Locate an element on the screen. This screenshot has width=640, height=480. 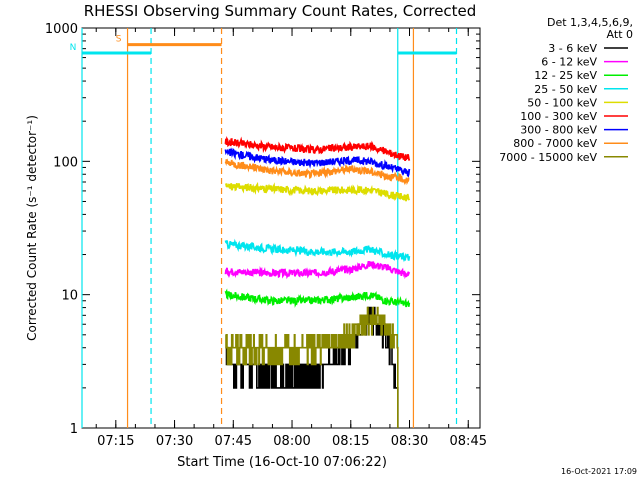
legend-entry-label: 7000 - 15000 keV is located at coordinates (548, 157).